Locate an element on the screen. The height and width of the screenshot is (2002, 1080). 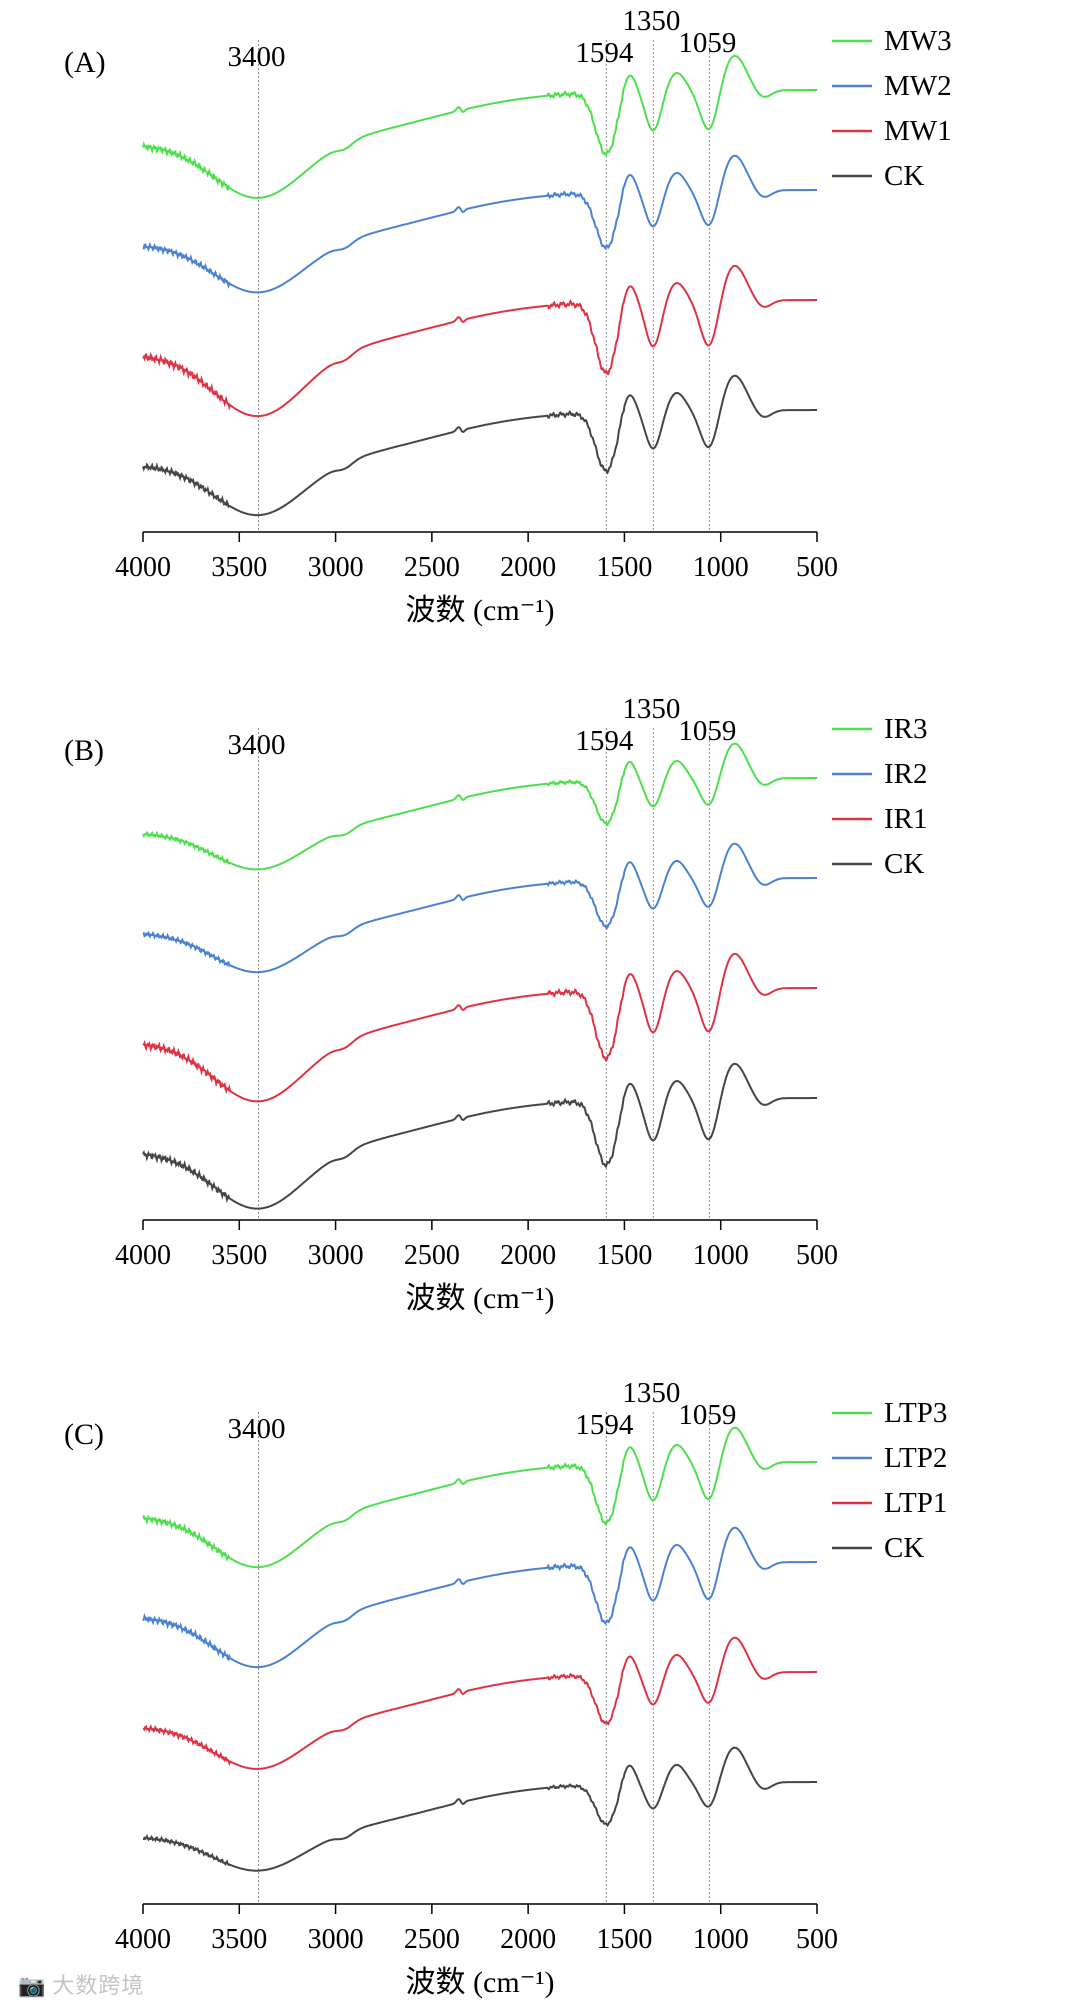
legend-label-ltp2: LTP2 is located at coordinates (915, 1458).